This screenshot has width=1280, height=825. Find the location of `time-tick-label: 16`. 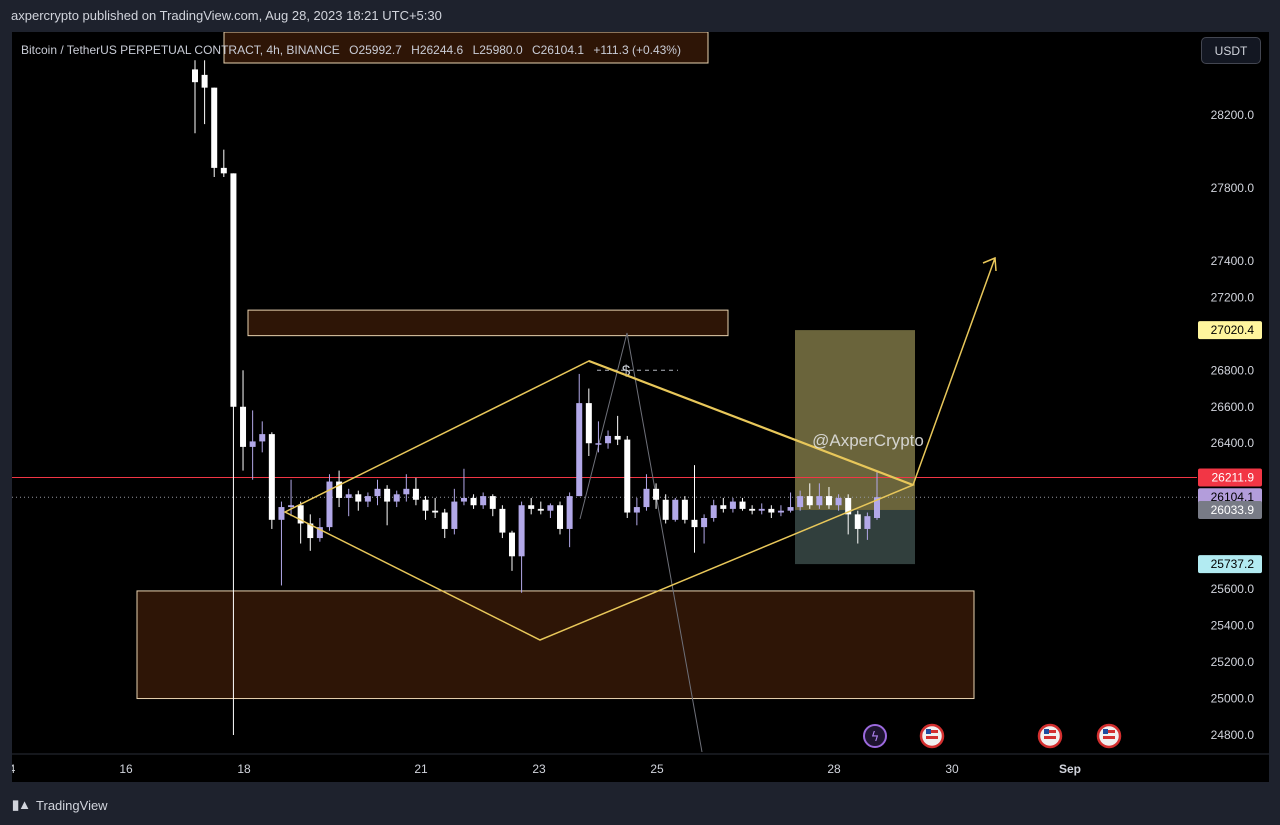

time-tick-label: 16 is located at coordinates (126, 769).